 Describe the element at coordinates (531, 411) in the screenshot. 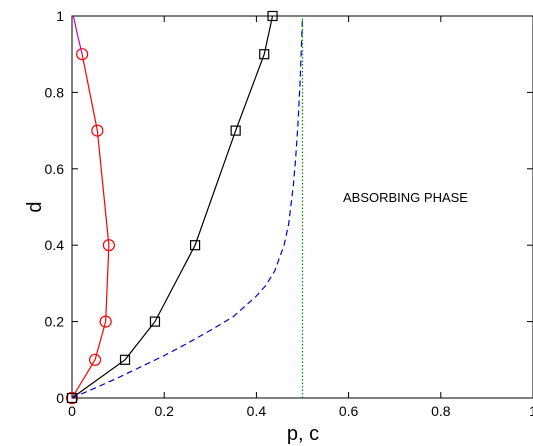

I see `x-tick-label: 1` at that location.